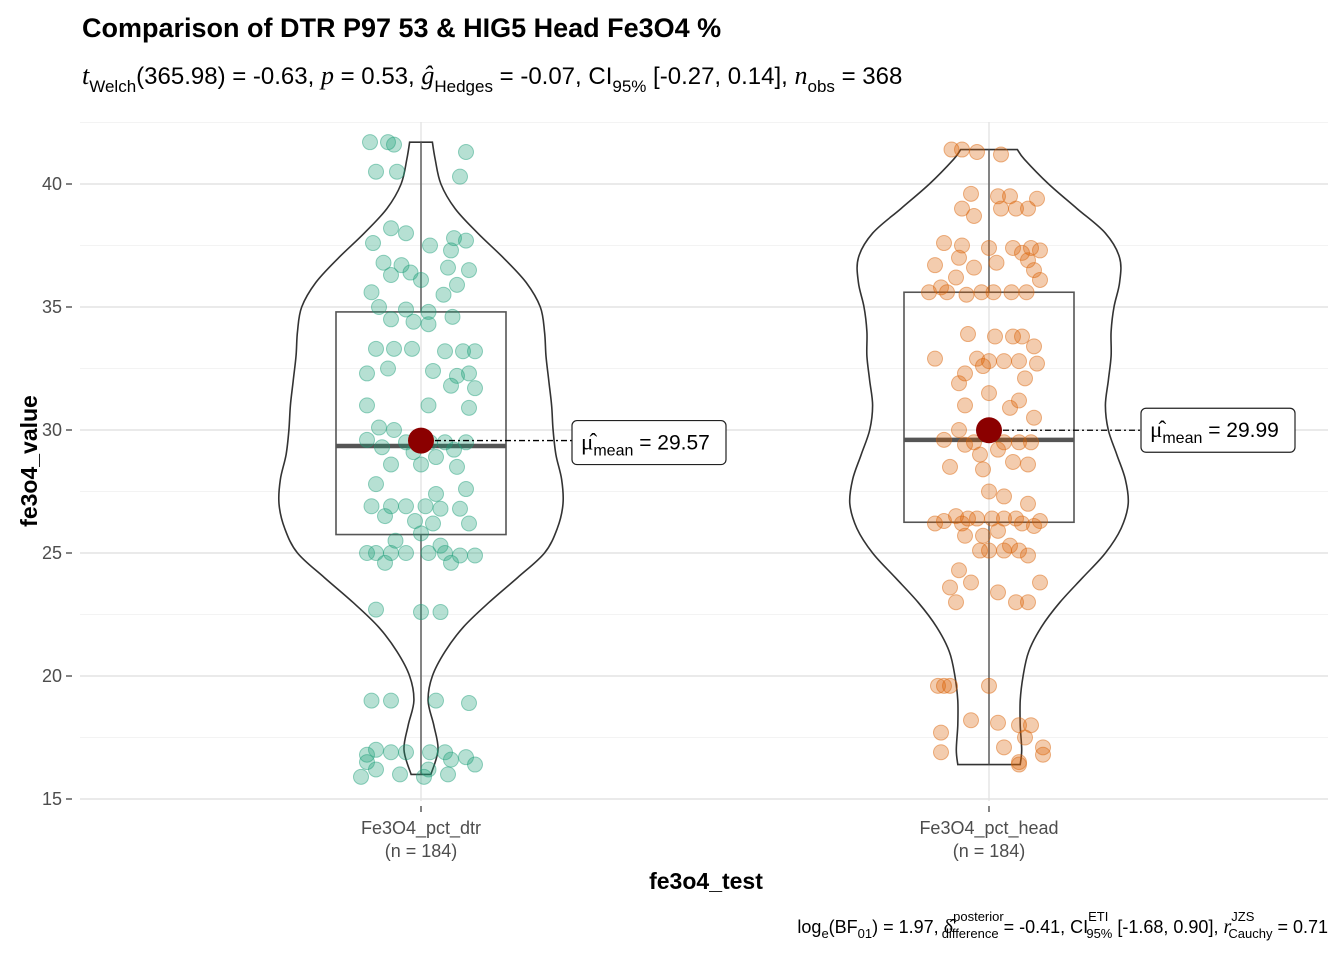  What do you see at coordinates (989, 430) in the screenshot?
I see `mean-point` at bounding box center [989, 430].